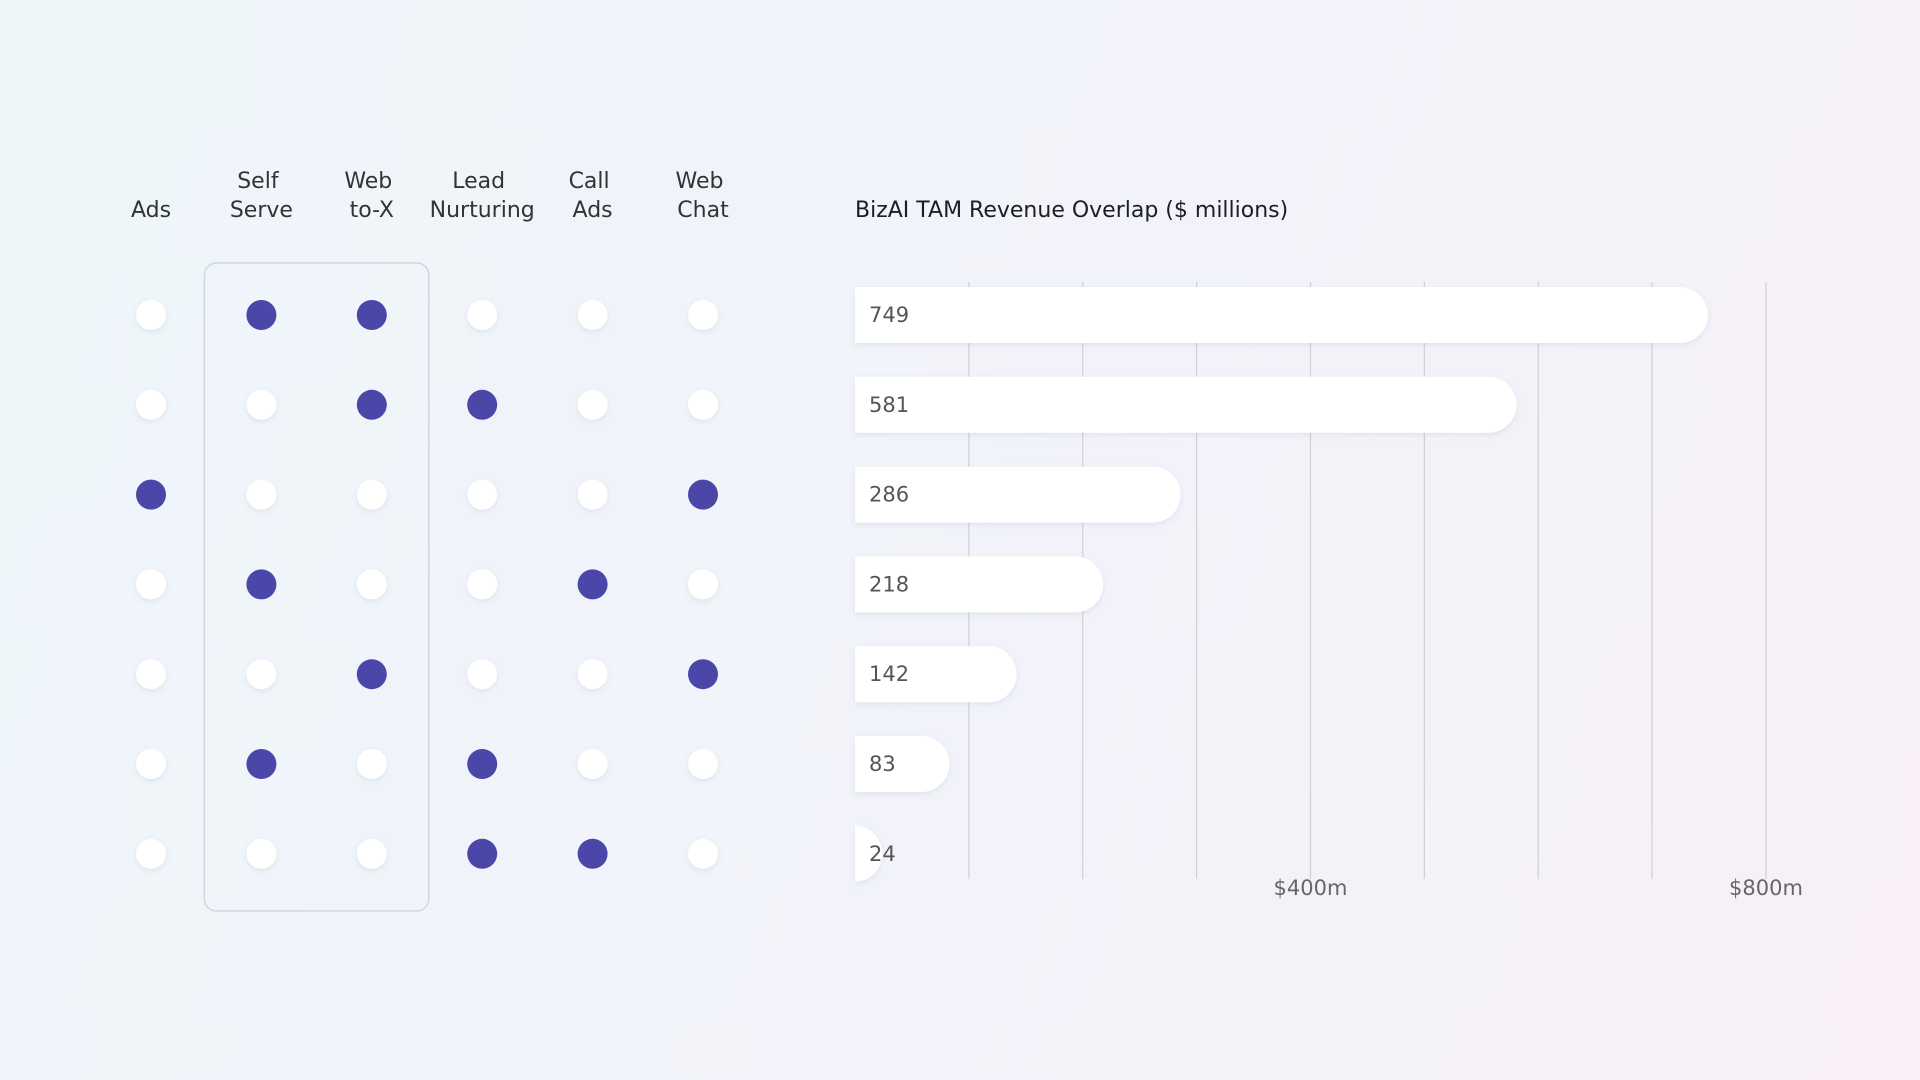 This screenshot has height=1080, width=1920. What do you see at coordinates (1766, 888) in the screenshot?
I see `x-tick-label: $800m` at bounding box center [1766, 888].